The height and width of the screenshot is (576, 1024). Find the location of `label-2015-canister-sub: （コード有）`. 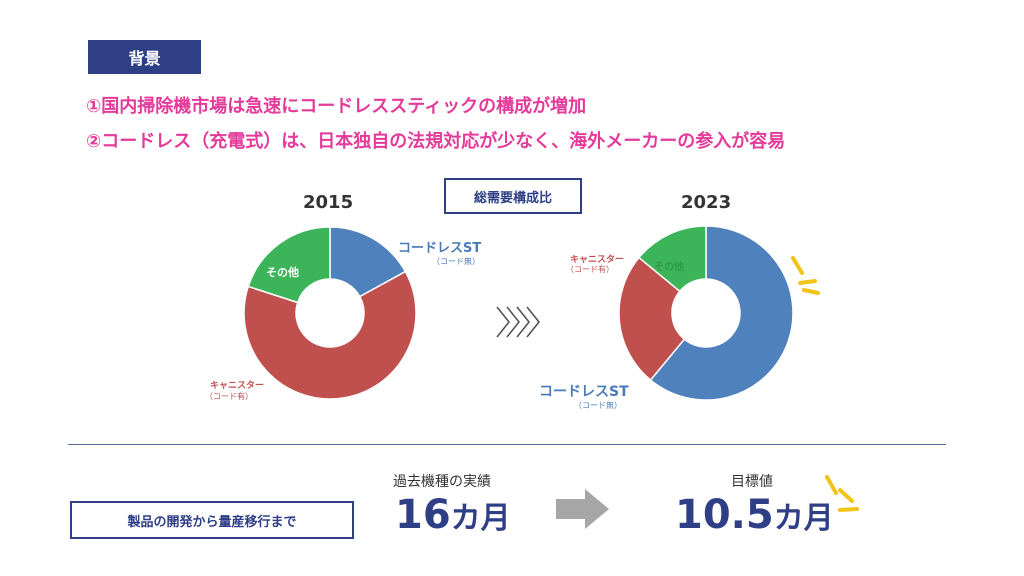

label-2015-canister-sub: （コード有） is located at coordinates (229, 396).